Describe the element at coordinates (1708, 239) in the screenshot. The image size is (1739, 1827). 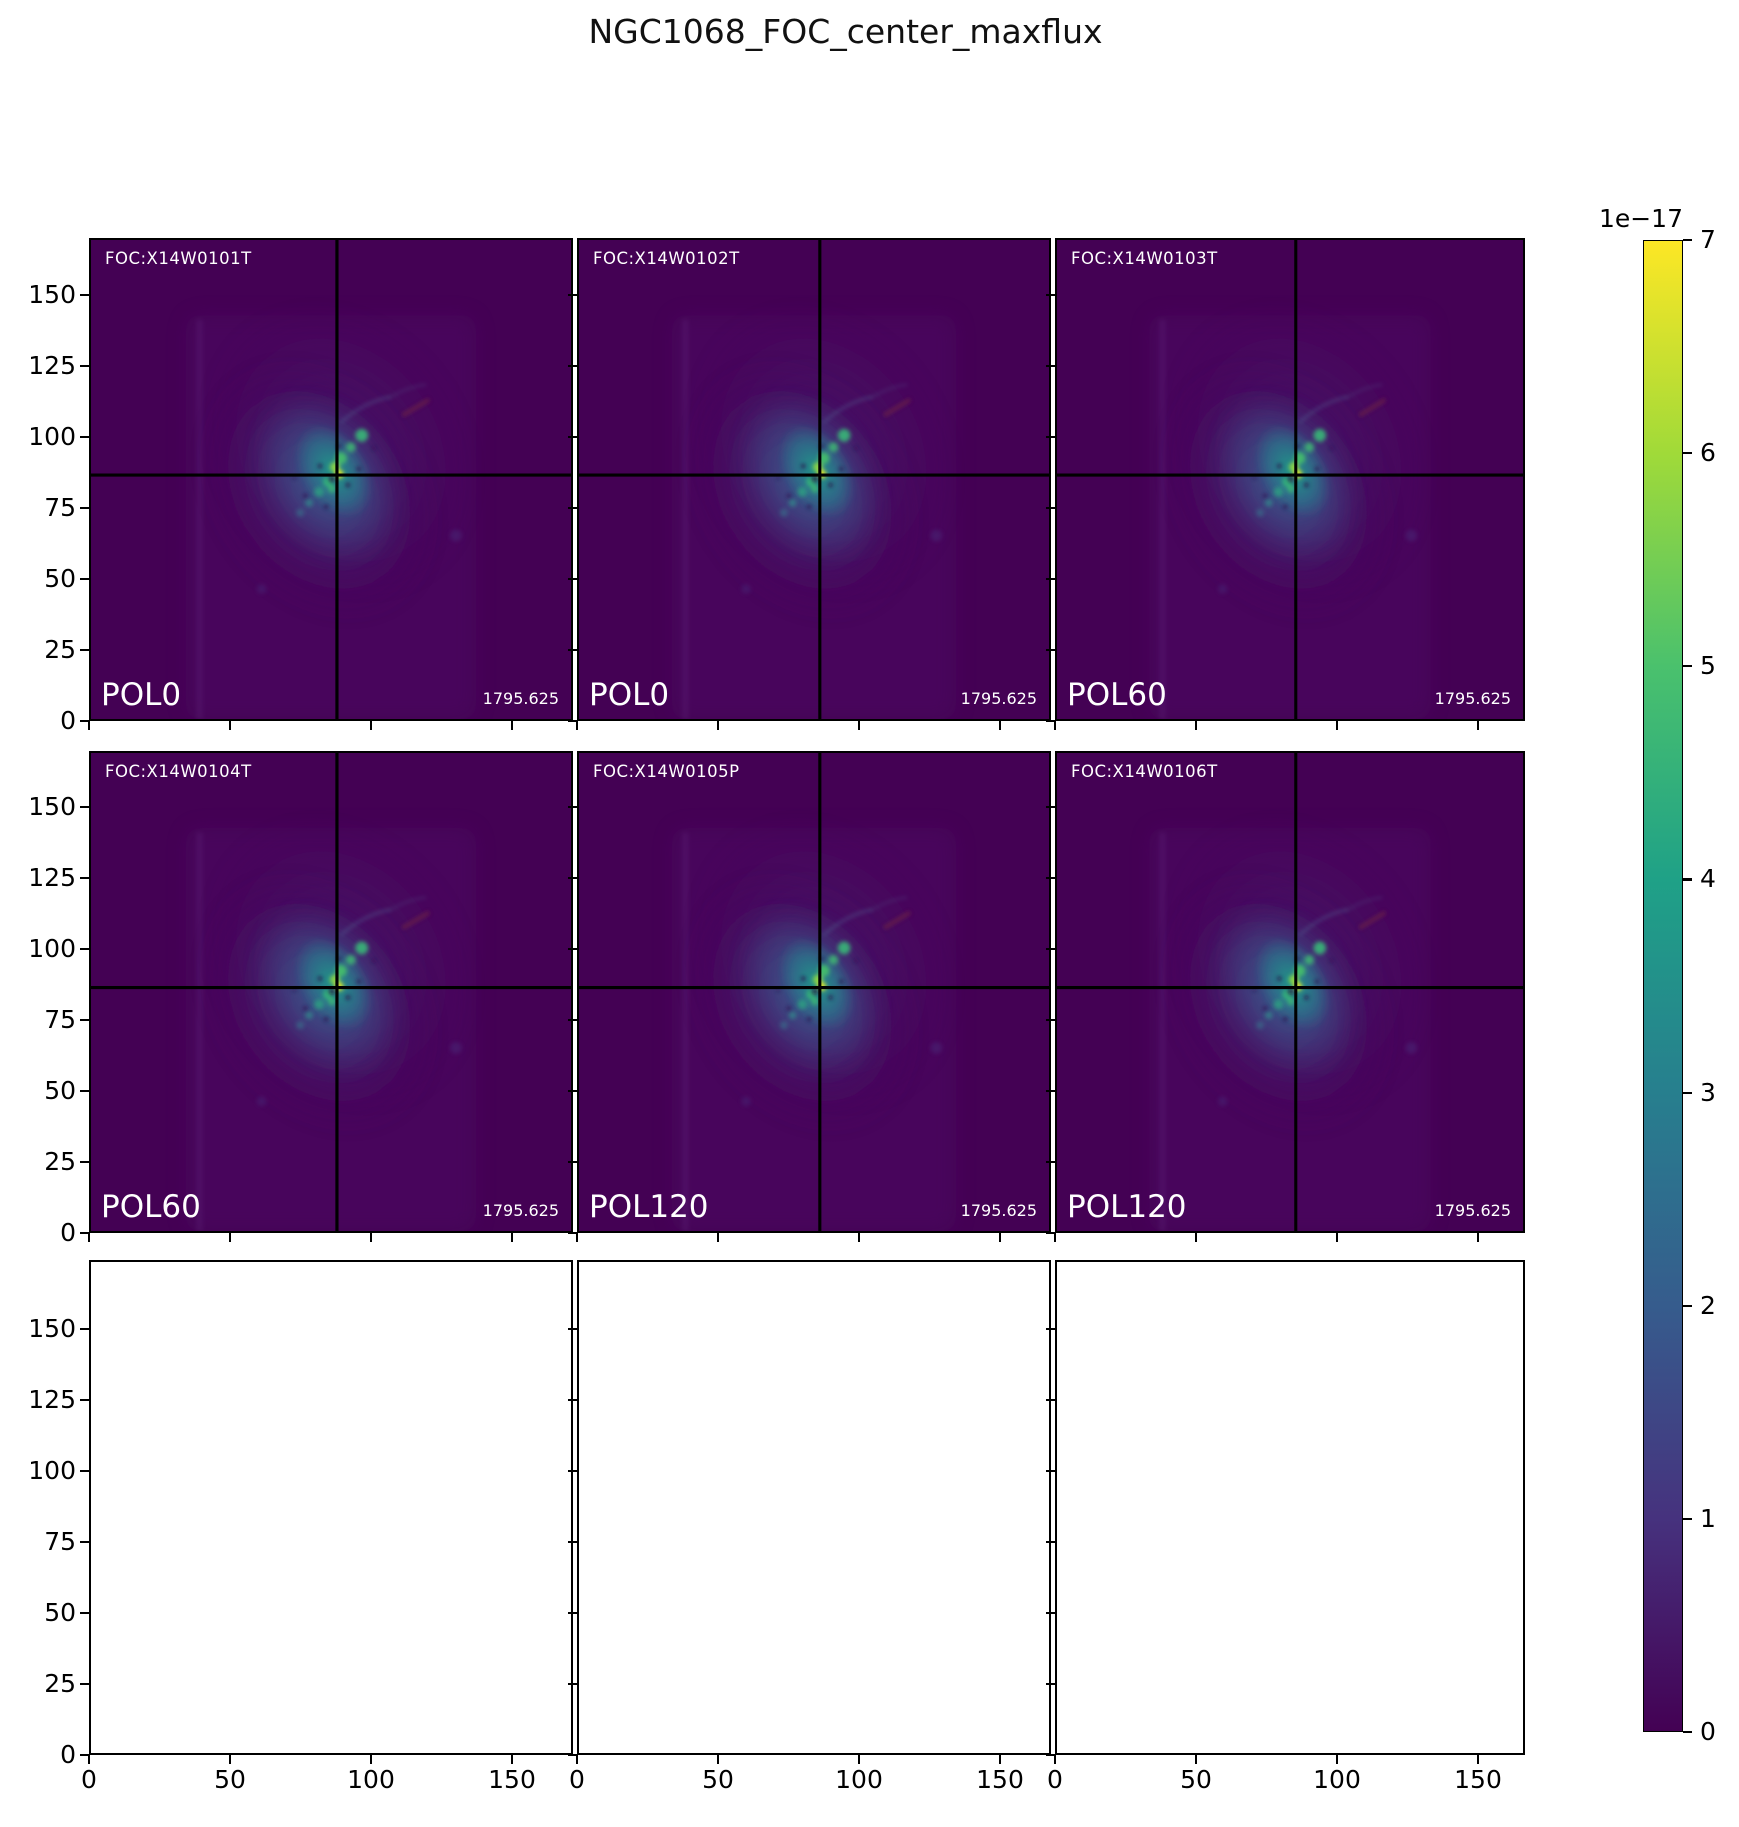
I see `colorbar-tick-label: 7` at that location.